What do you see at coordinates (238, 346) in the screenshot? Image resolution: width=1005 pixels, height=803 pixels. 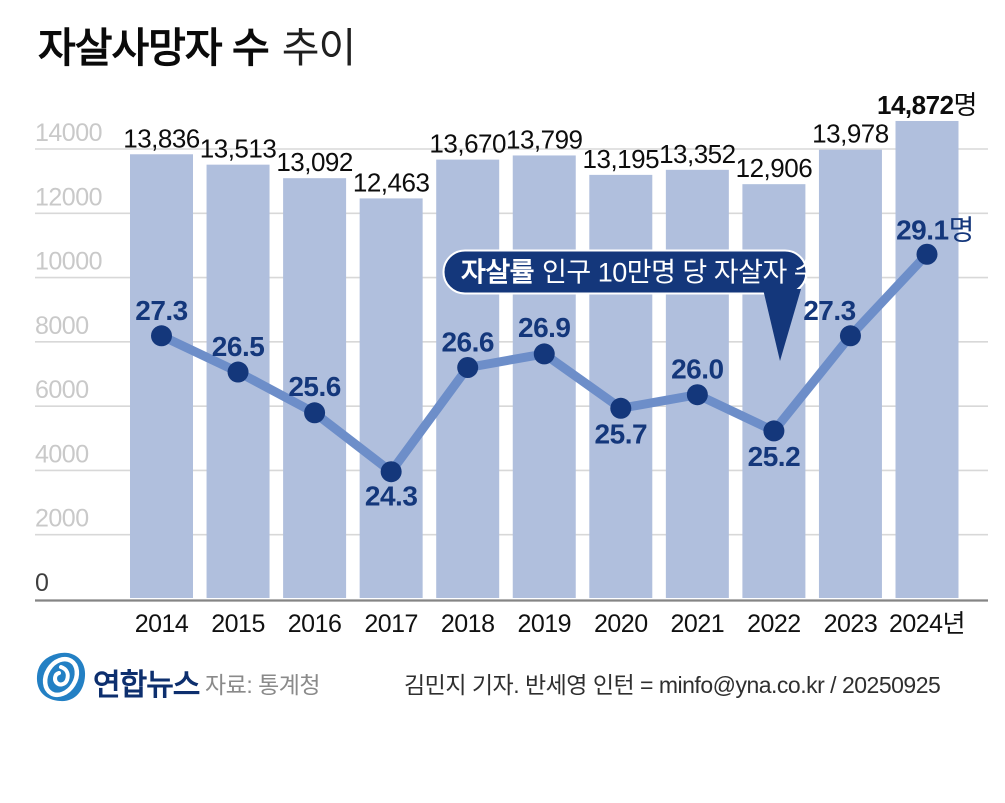 I see `rate-value-label-2015: 26.5` at bounding box center [238, 346].